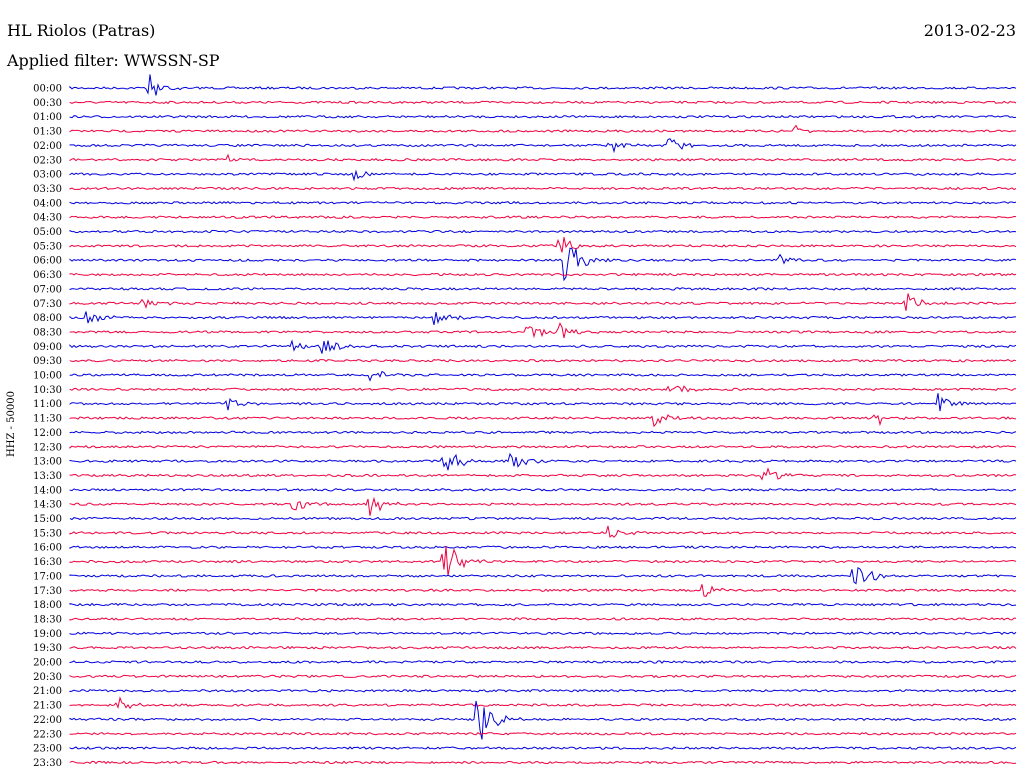 This screenshot has height=780, width=1024. Describe the element at coordinates (47, 132) in the screenshot. I see `row-time-label: 01:30` at that location.